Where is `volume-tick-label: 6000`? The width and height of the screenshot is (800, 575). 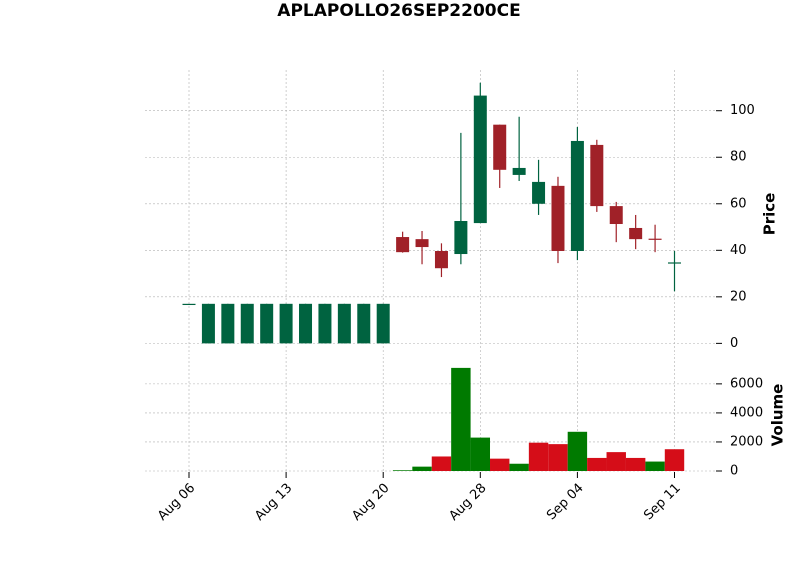
volume-tick-label: 6000 is located at coordinates (746, 383).